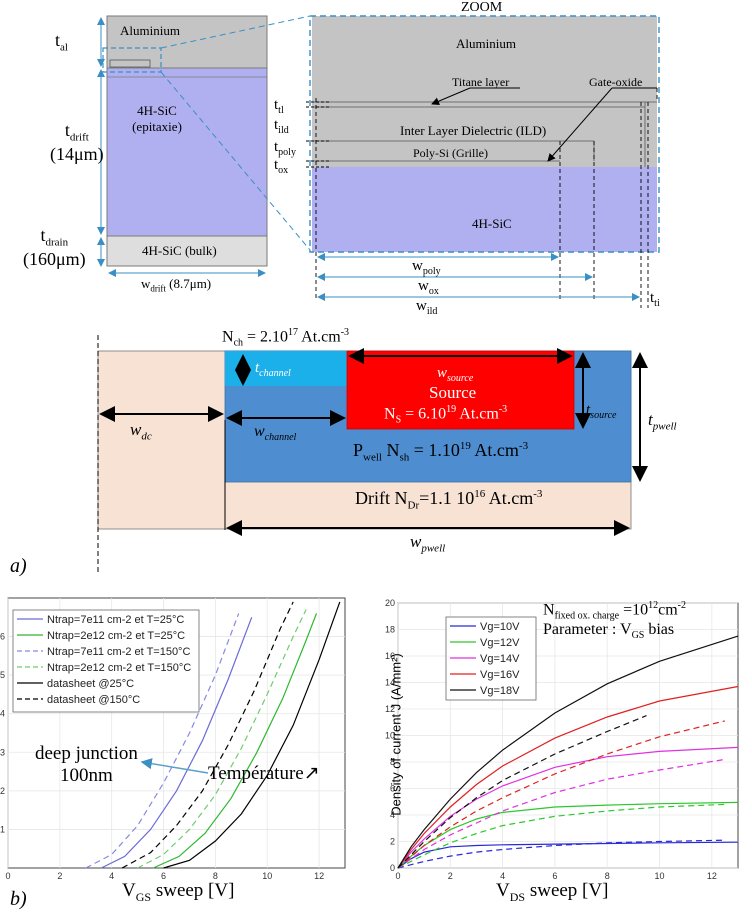 The height and width of the screenshot is (913, 752). I want to click on zoom-aluminium-layer, so click(484, 91).